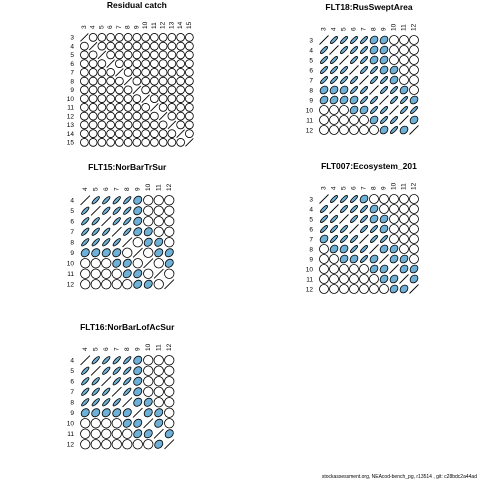 The image size is (480, 480). Describe the element at coordinates (309, 279) in the screenshot. I see `row-tick-label: 11` at that location.